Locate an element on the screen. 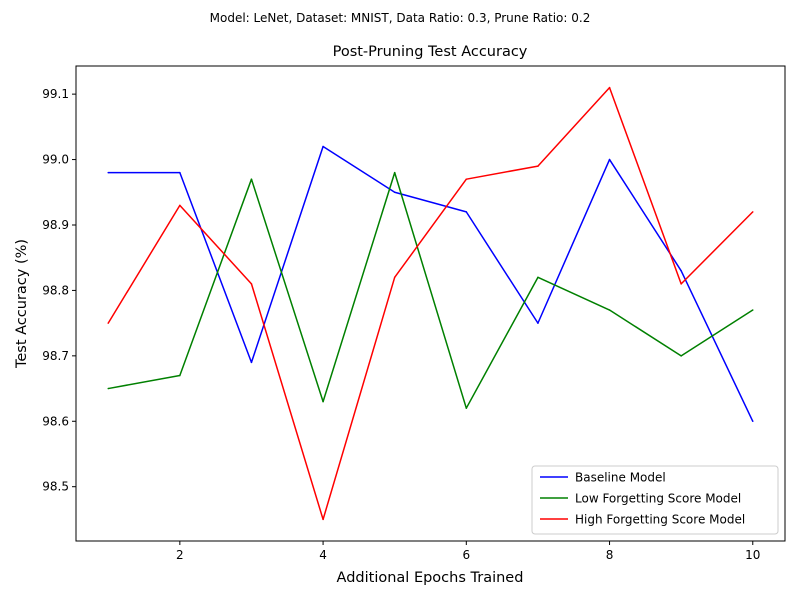 The image size is (800, 600). y-tick-label: 98.8 is located at coordinates (55, 290).